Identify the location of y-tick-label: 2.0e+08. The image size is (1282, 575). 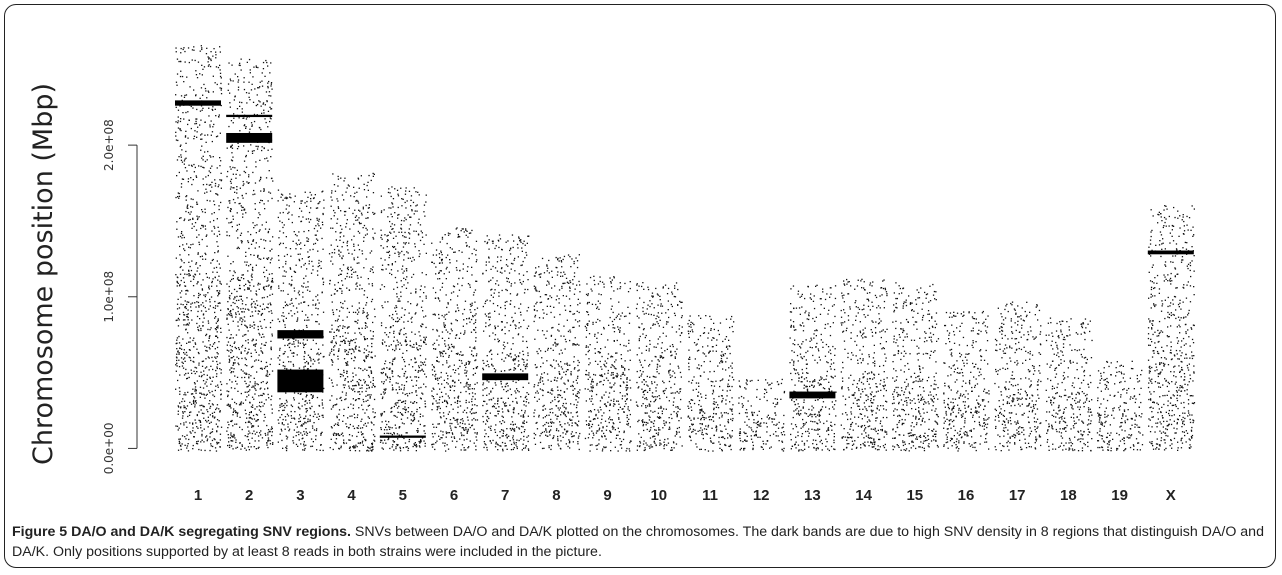
(109, 145).